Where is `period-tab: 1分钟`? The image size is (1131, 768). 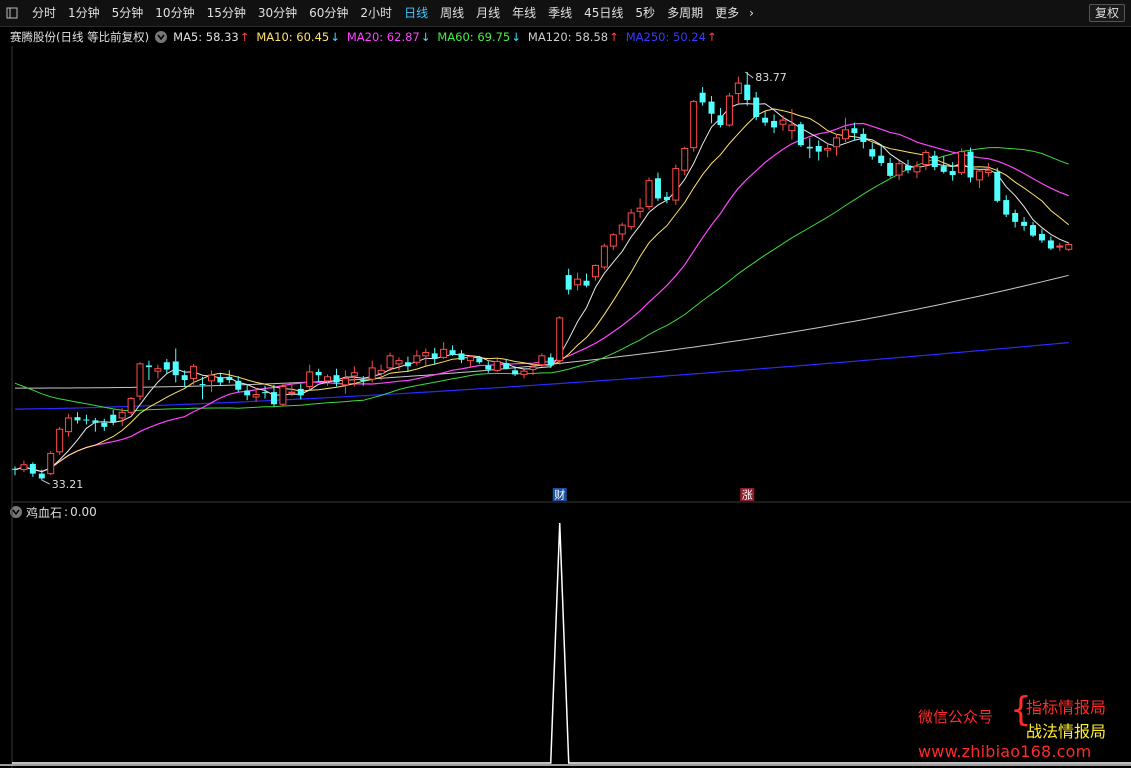 period-tab: 1分钟 is located at coordinates (84, 13).